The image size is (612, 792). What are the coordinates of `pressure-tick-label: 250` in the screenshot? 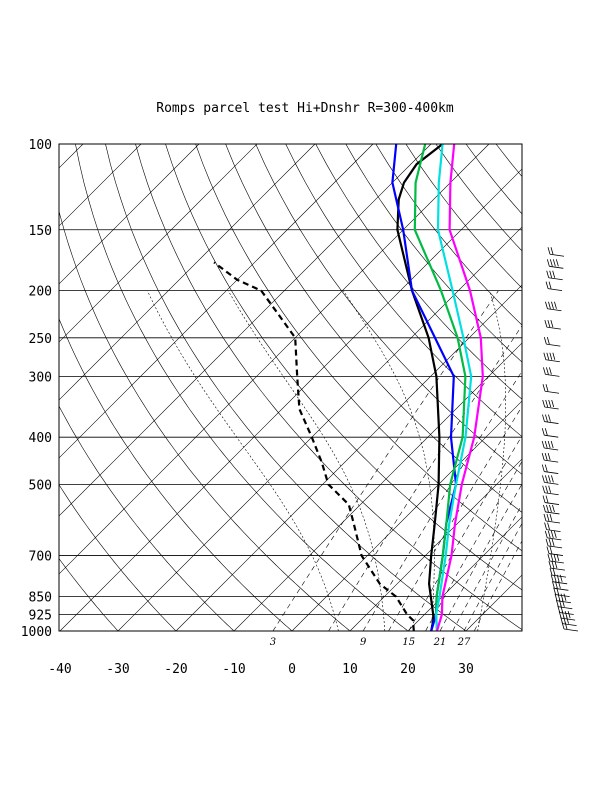 It's located at (40, 339).